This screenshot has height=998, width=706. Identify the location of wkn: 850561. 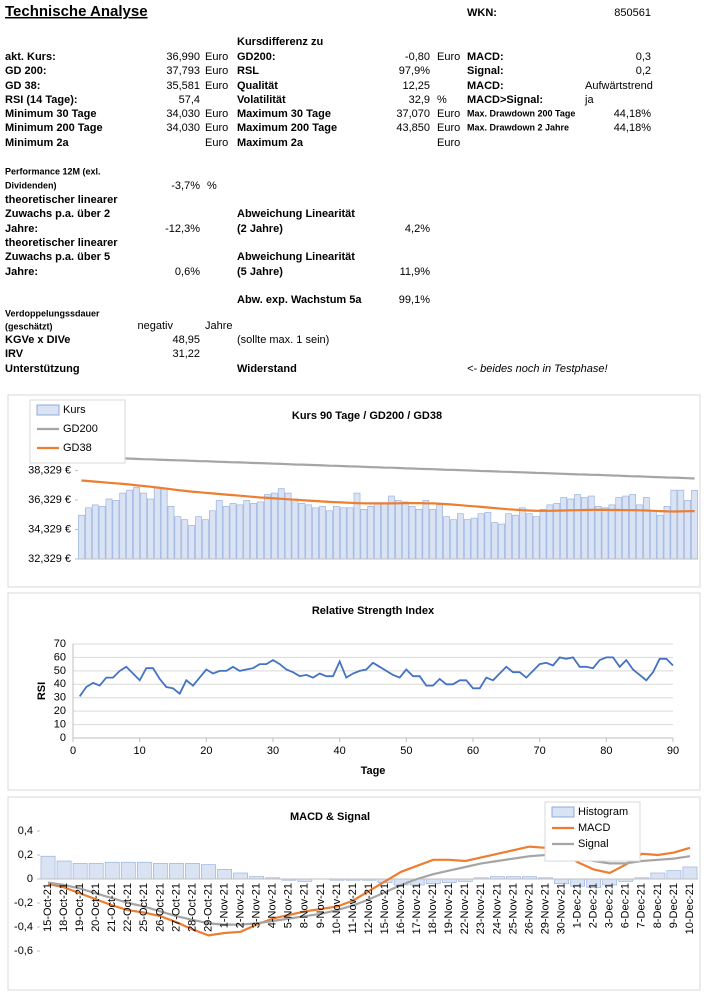
(632, 13).